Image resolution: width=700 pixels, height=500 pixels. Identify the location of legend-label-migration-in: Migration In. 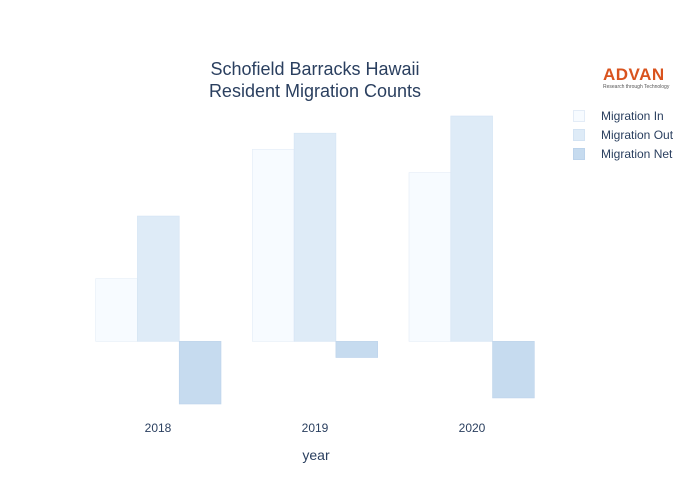
(632, 115).